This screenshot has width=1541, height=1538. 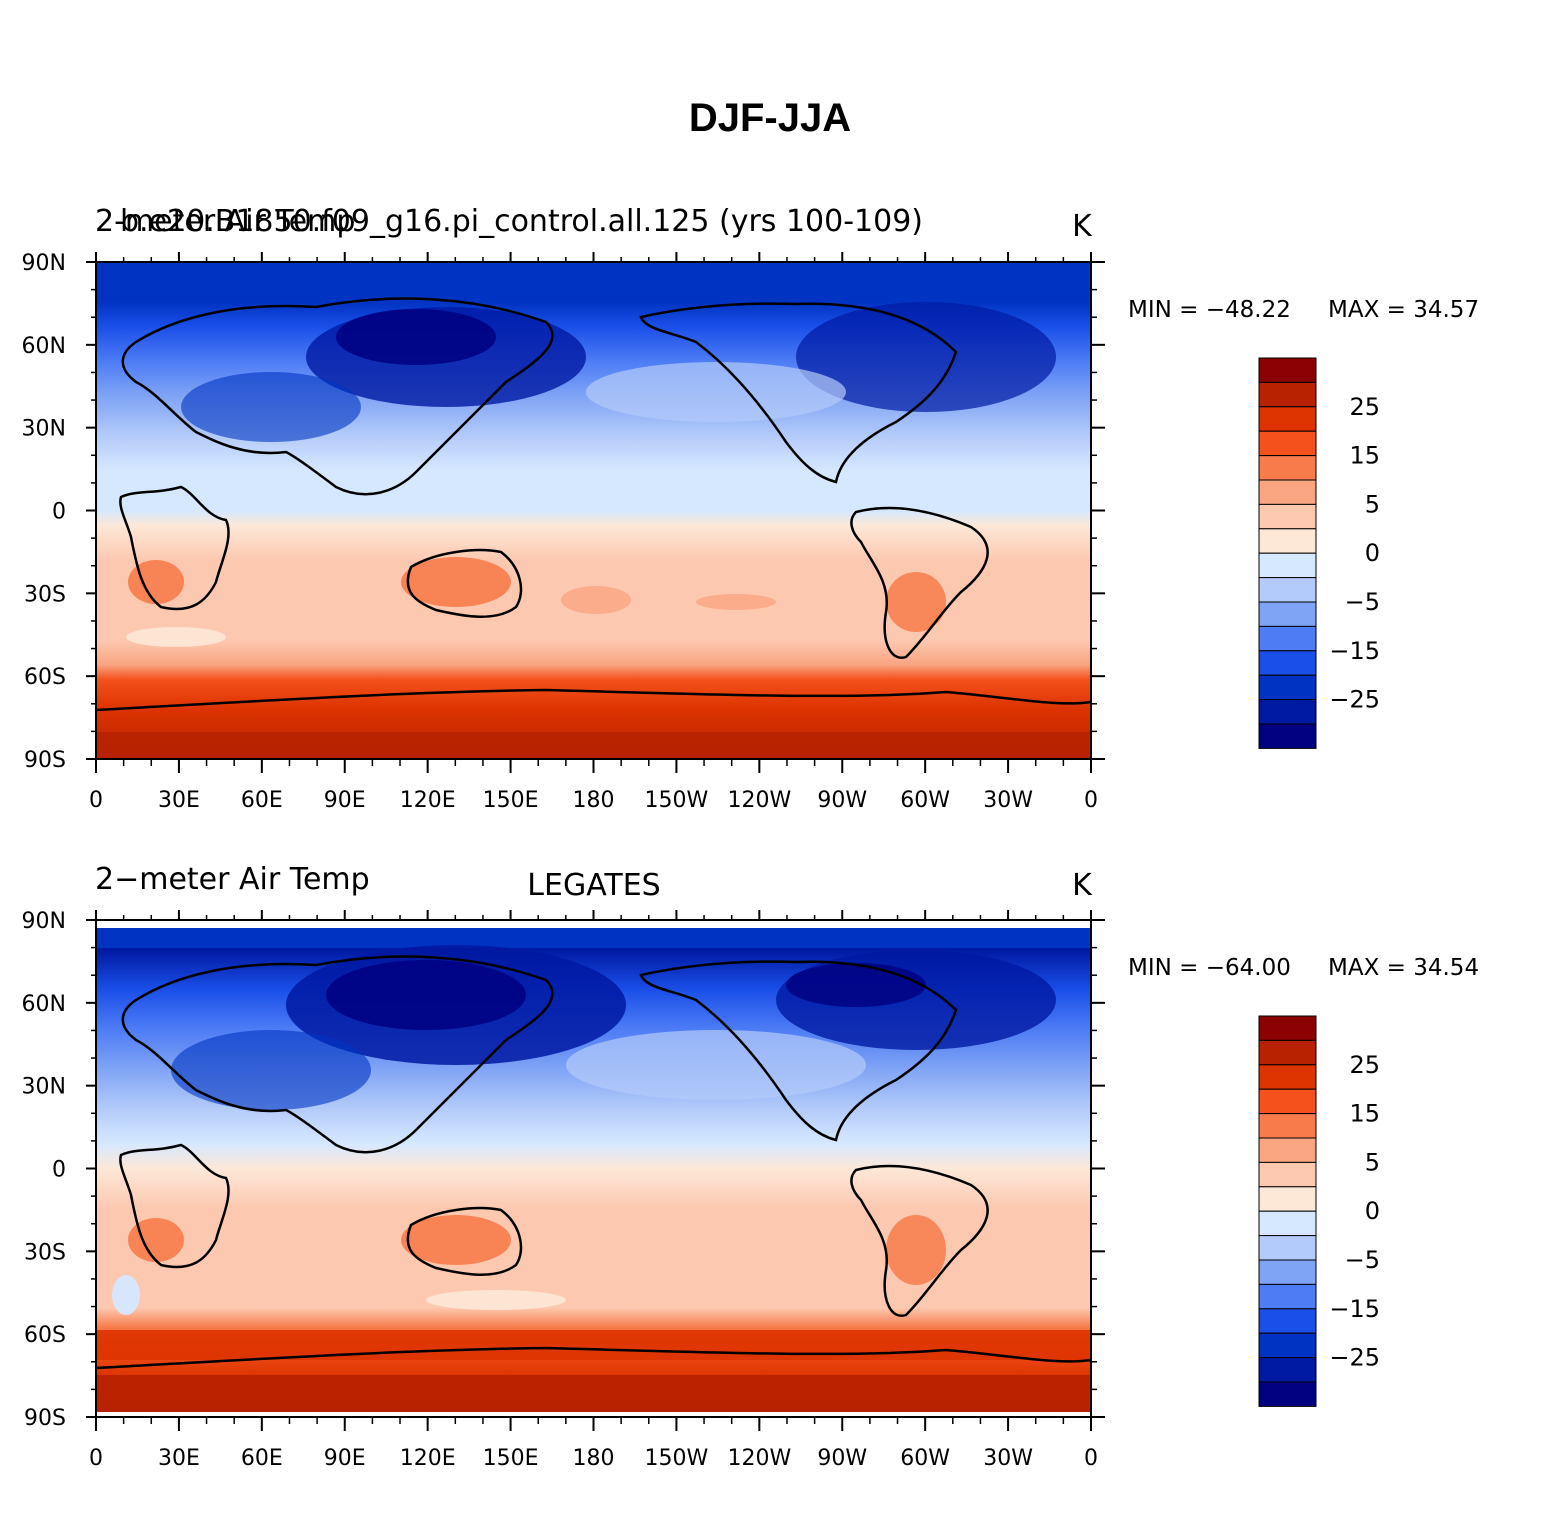 What do you see at coordinates (759, 1458) in the screenshot?
I see `panel-bottom-lon-label: 120W` at bounding box center [759, 1458].